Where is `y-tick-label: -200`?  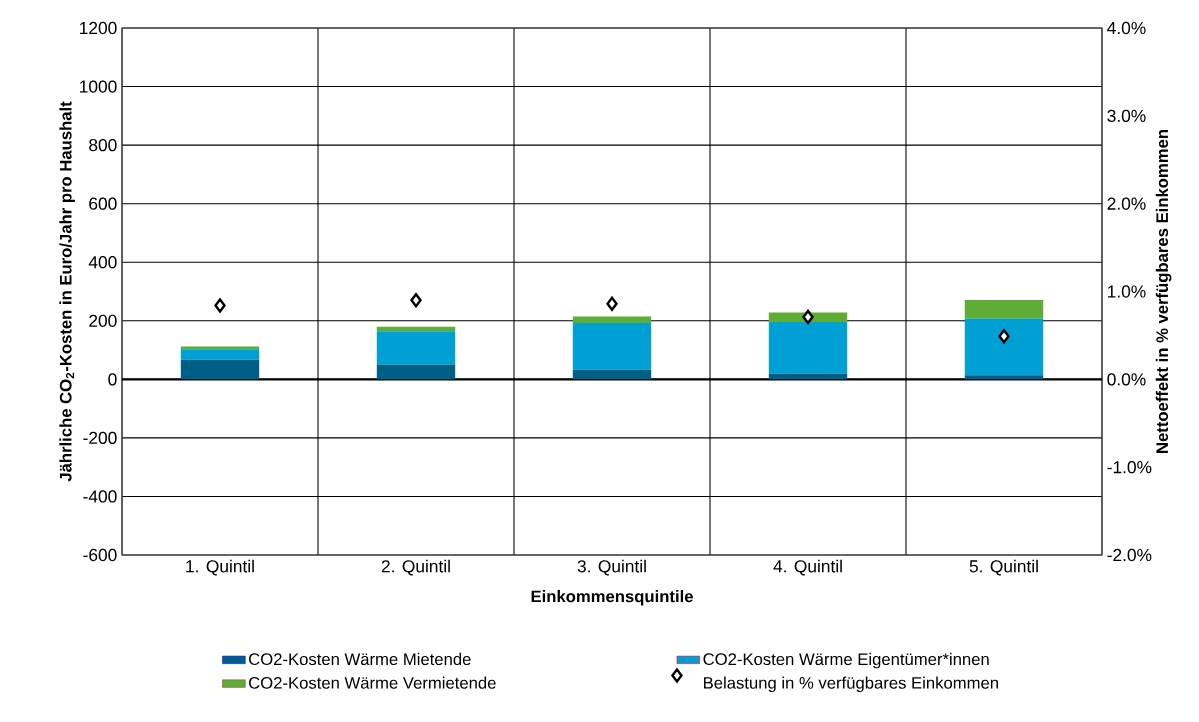
y-tick-label: -200 is located at coordinates (100, 438).